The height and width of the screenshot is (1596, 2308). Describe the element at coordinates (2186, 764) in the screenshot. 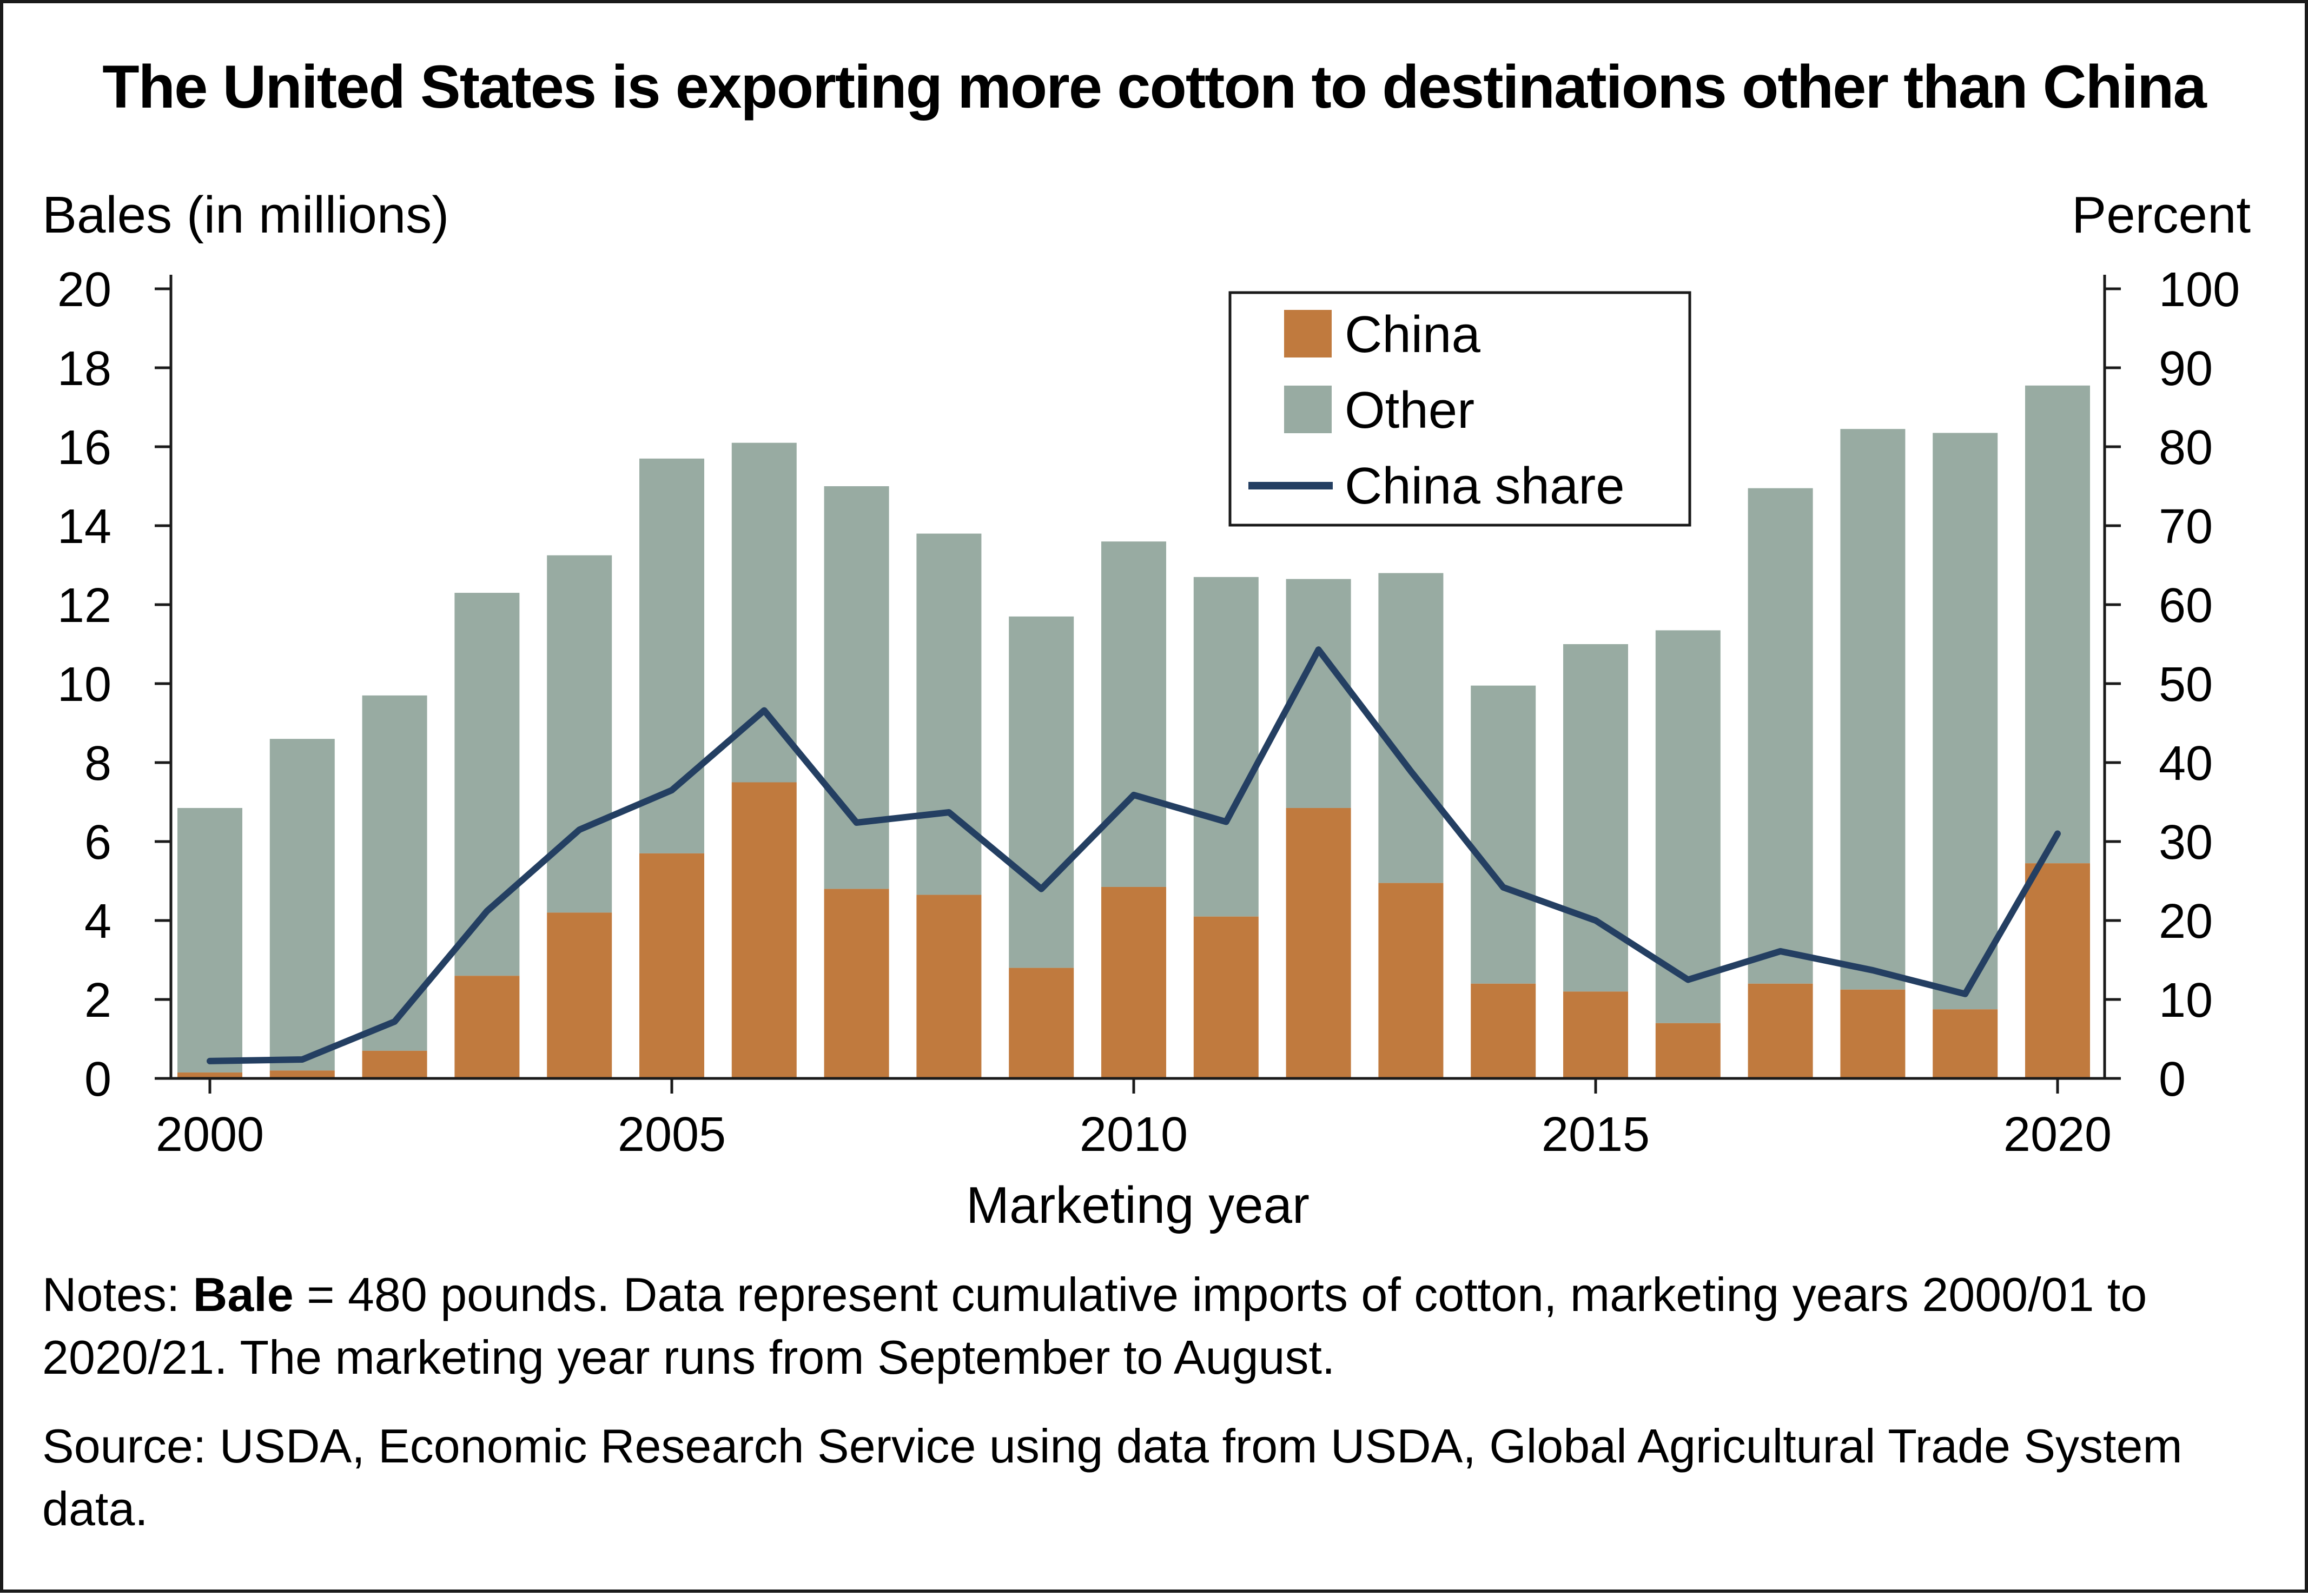

I see `y-right-tick-label-40: 40` at that location.